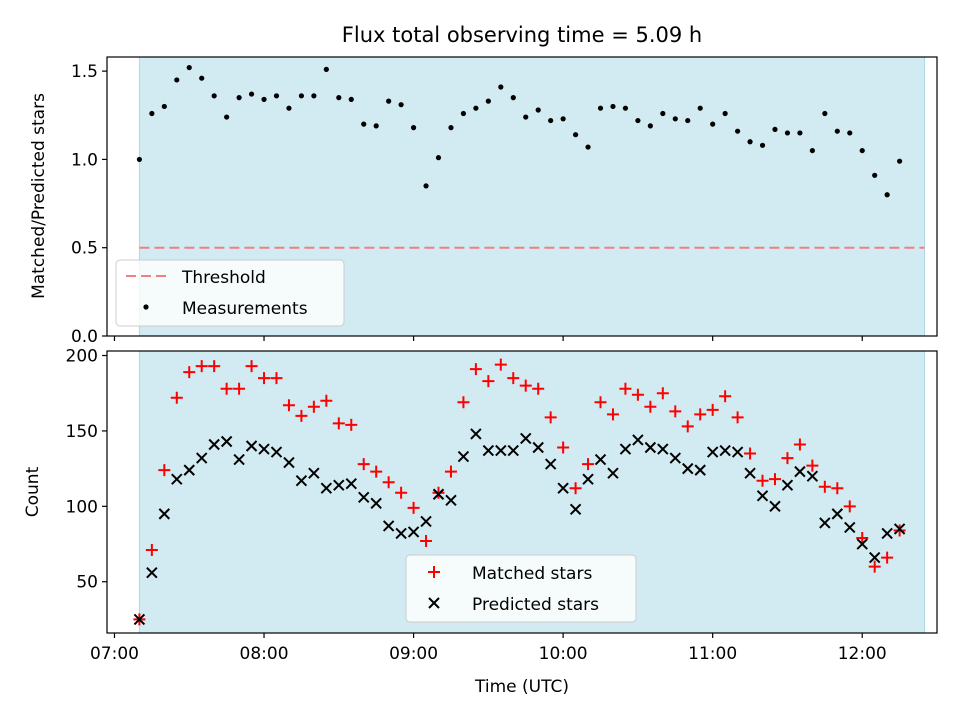 The image size is (960, 724). What do you see at coordinates (862, 654) in the screenshot?
I see `x-tick-label: 12:00` at bounding box center [862, 654].